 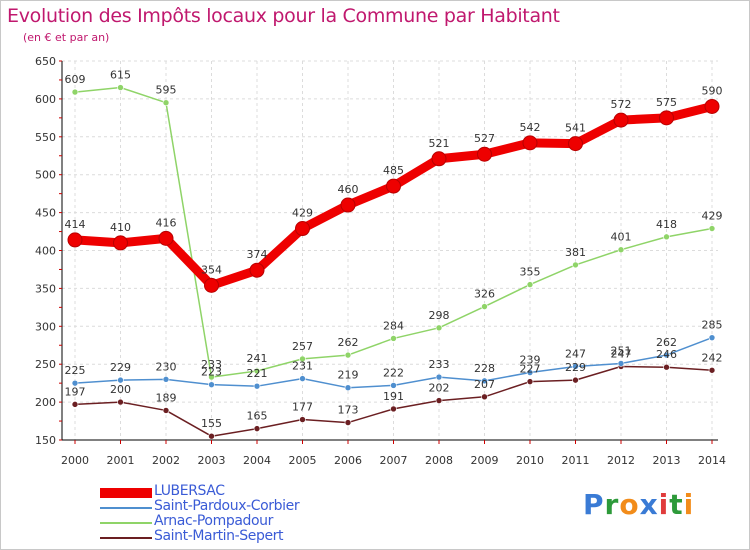 What do you see at coordinates (393, 396) in the screenshot?
I see `data-label-saint-martin-sepert: 191` at bounding box center [393, 396].